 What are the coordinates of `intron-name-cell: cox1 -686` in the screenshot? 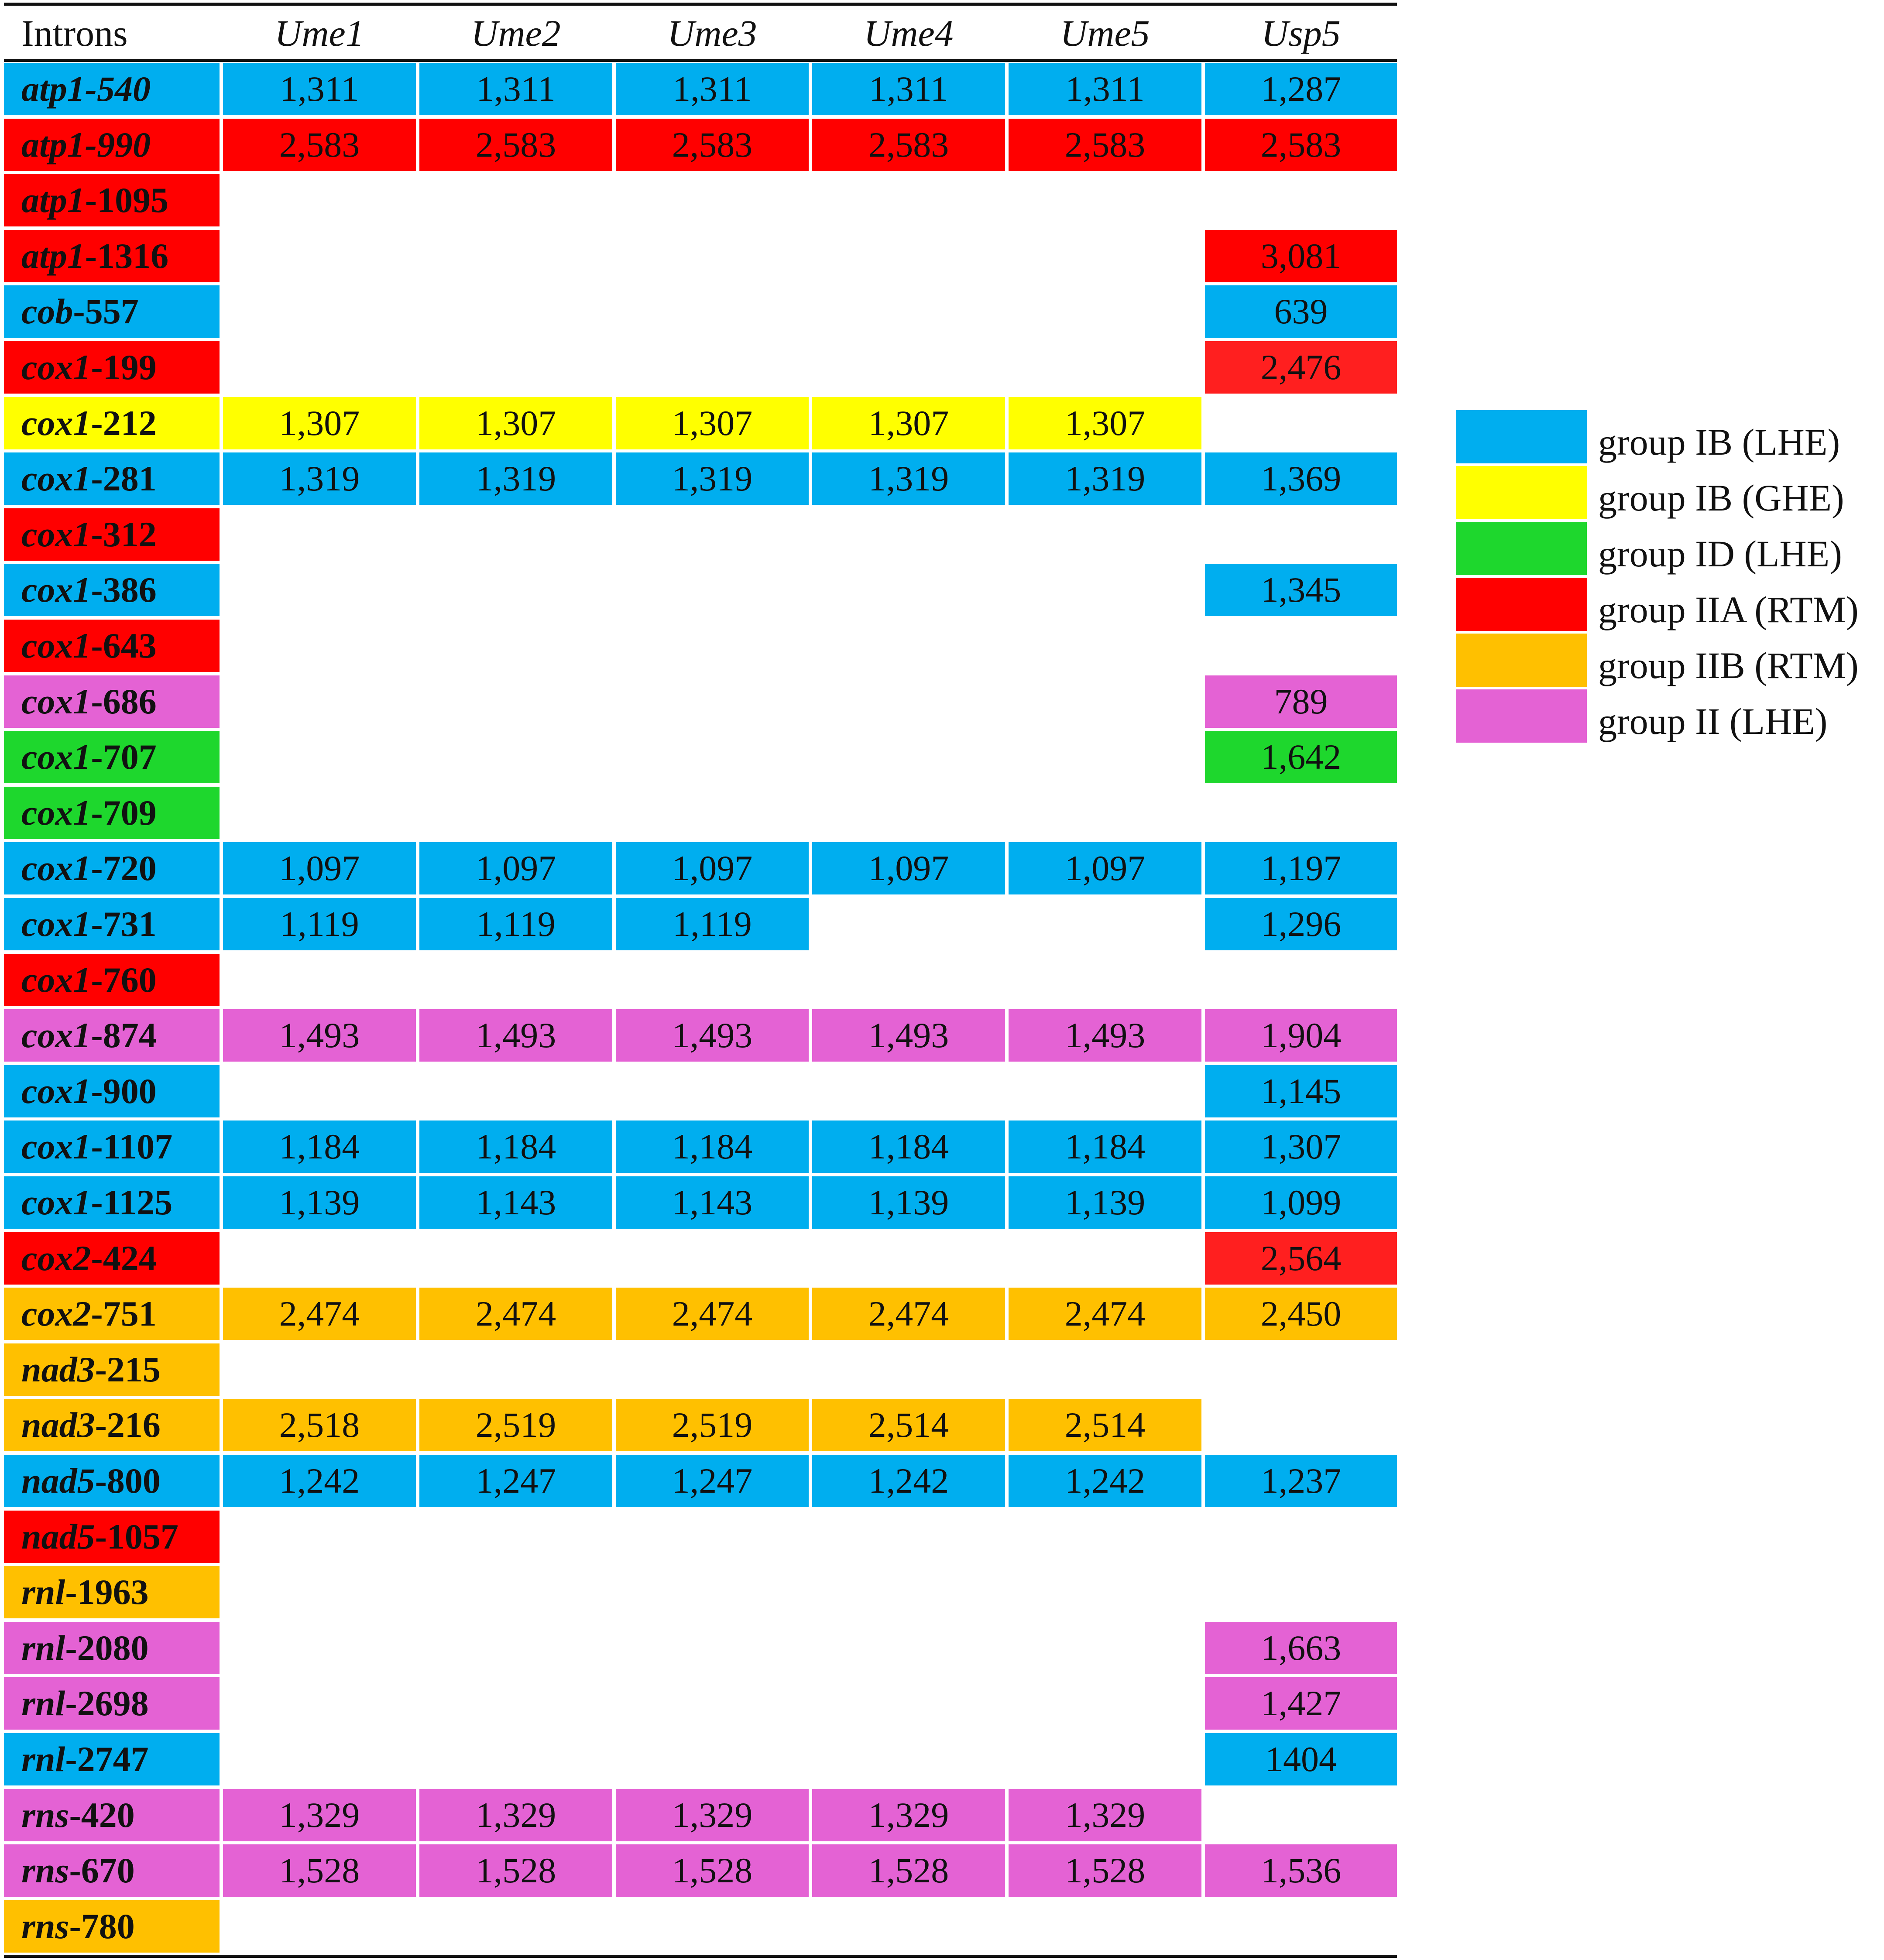 It's located at (112, 702).